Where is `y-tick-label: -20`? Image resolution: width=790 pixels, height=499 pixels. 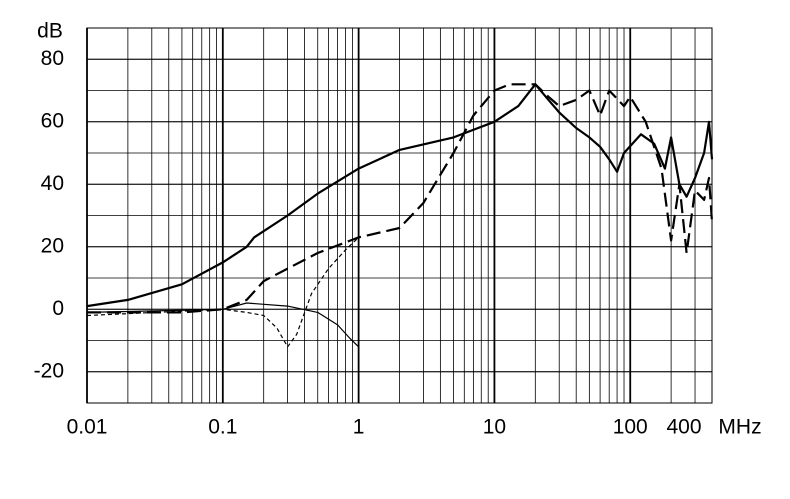 y-tick-label: -20 is located at coordinates (49, 370).